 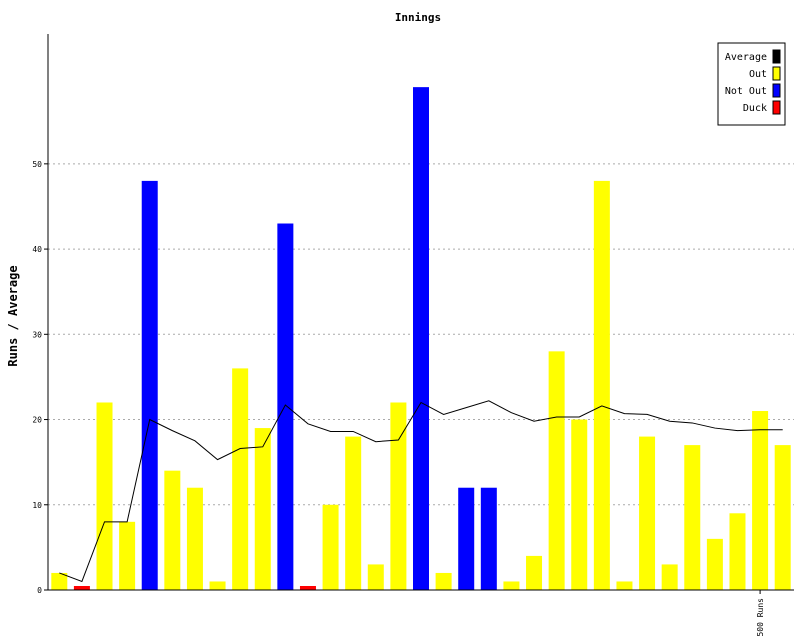 I want to click on legend-label-0: Average, so click(x=746, y=57).